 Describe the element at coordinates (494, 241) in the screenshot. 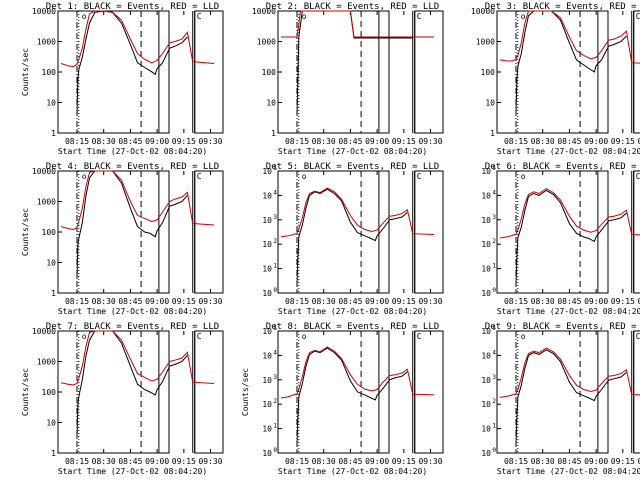

I see `y-tick-exponent: 2` at that location.